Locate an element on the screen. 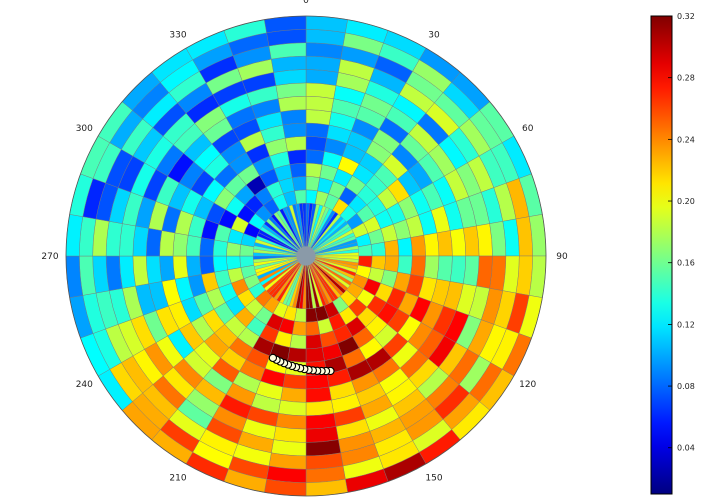 The height and width of the screenshot is (500, 708). angle-label-150: 150 is located at coordinates (433, 479).